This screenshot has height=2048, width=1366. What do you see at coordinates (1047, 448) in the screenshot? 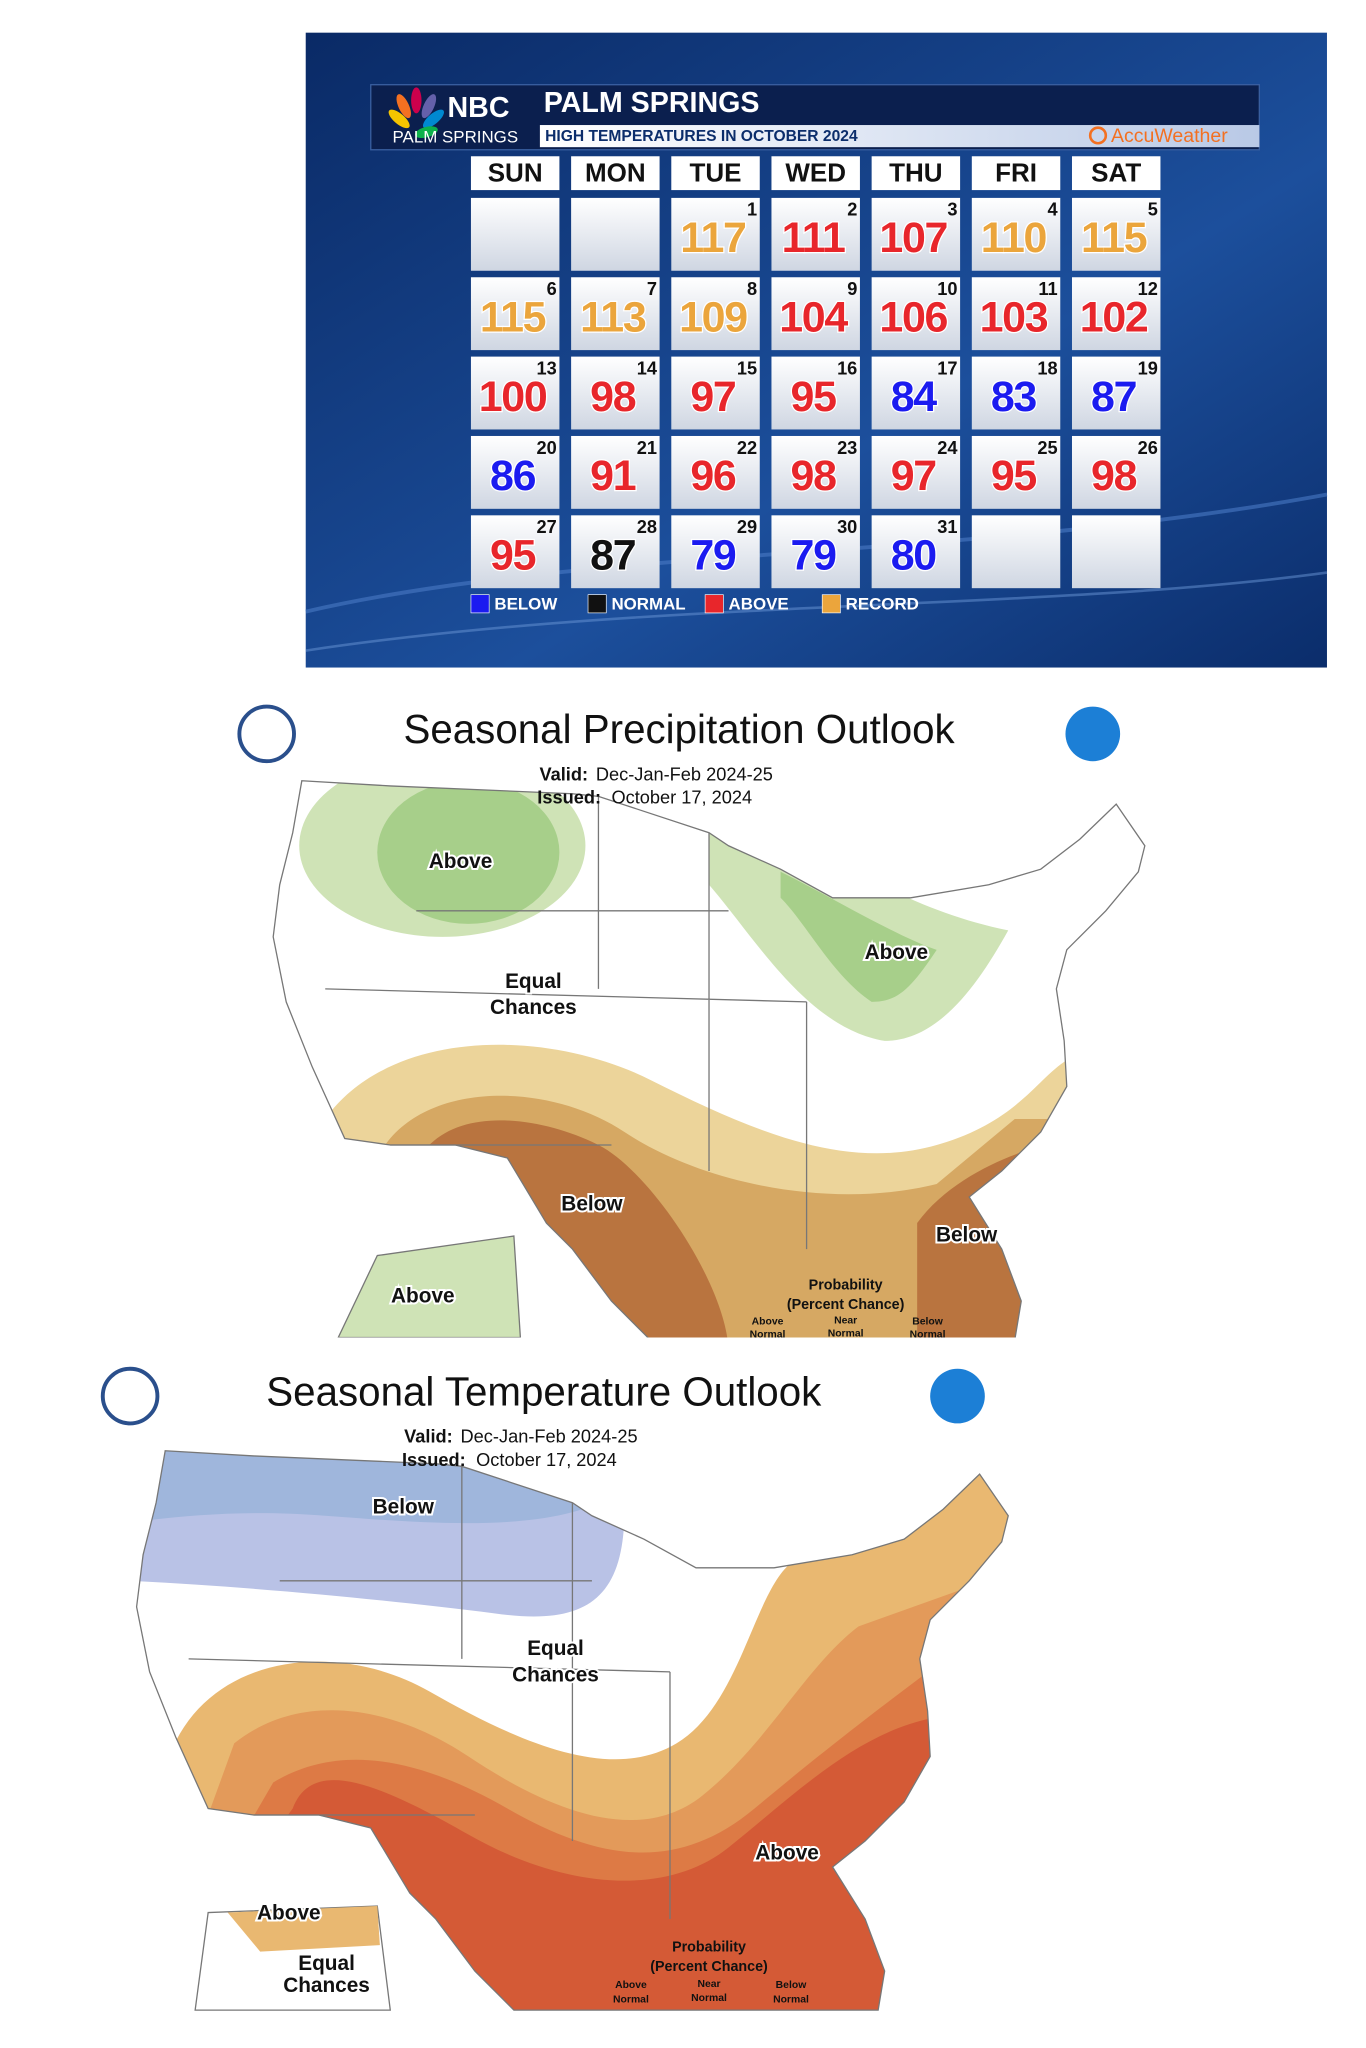
I see `day-number: 25` at bounding box center [1047, 448].